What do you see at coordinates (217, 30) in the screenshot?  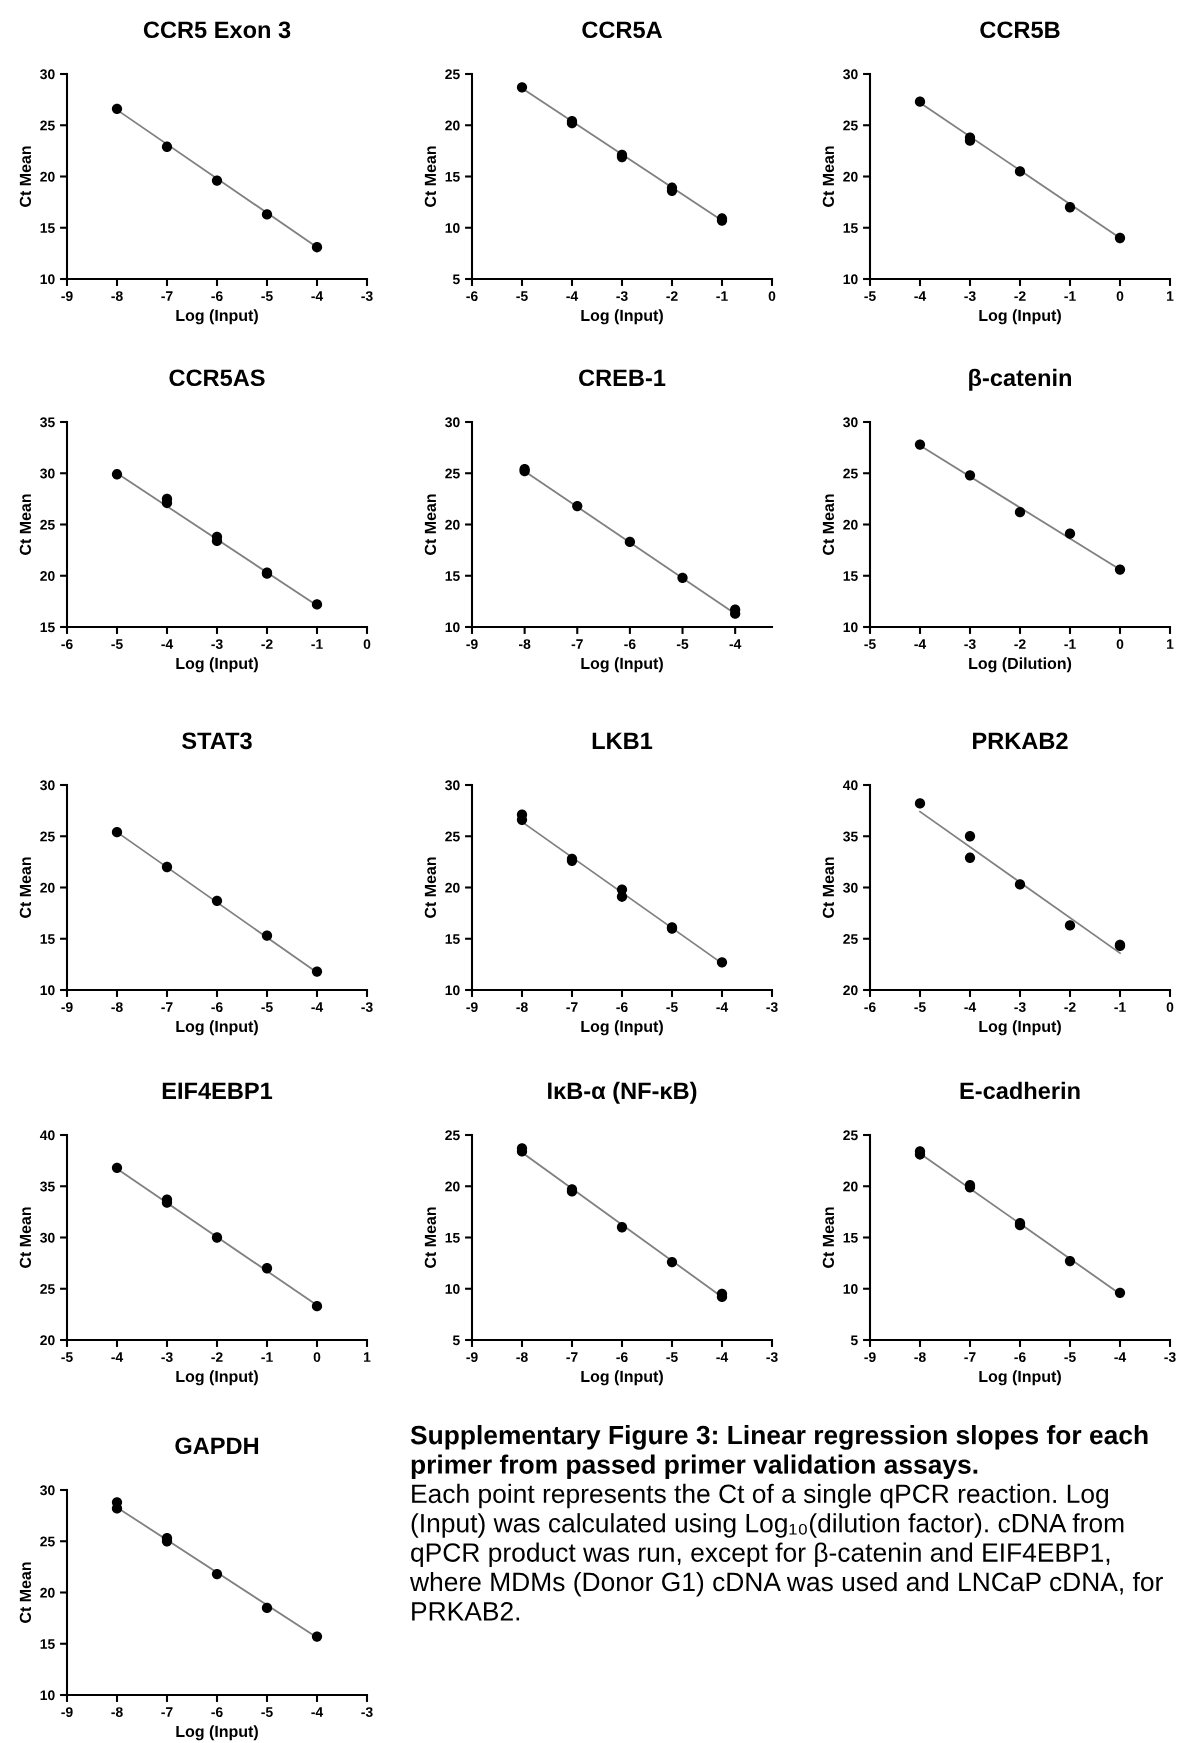 I see `chart-title: CCR5 Exon 3` at bounding box center [217, 30].